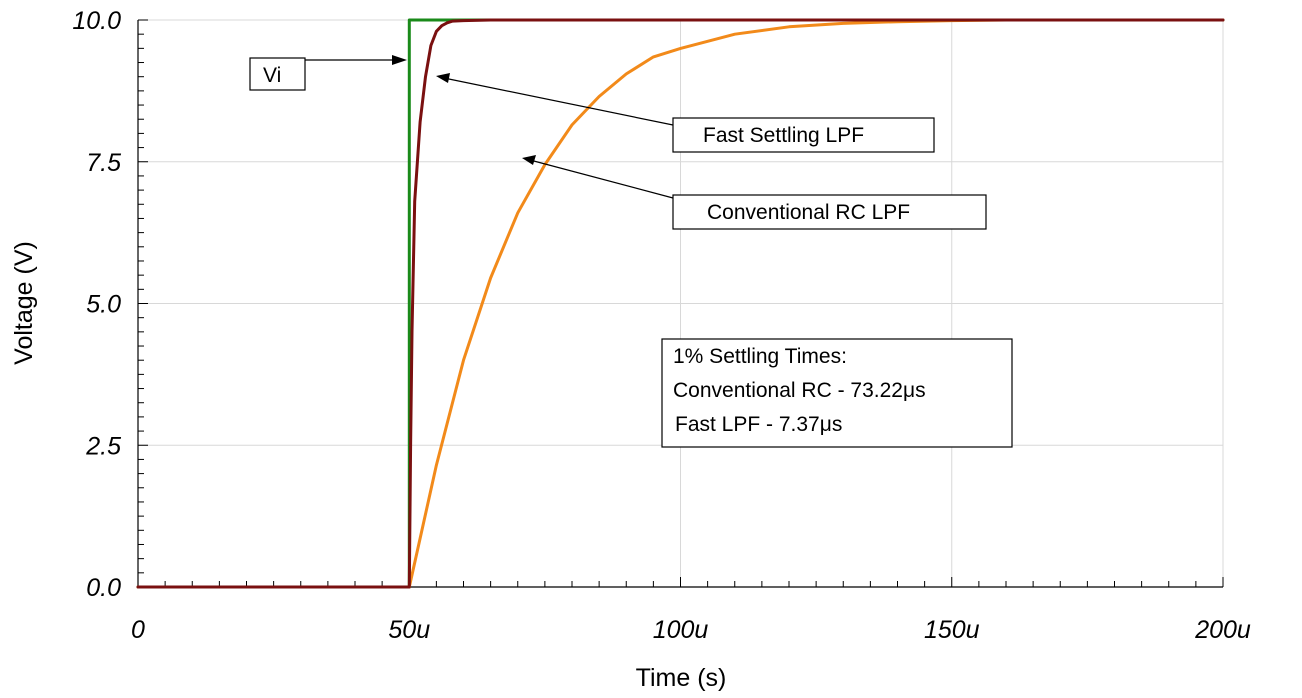 The image size is (1302, 698). Describe the element at coordinates (681, 678) in the screenshot. I see `x-axis-label: Time (s)` at that location.